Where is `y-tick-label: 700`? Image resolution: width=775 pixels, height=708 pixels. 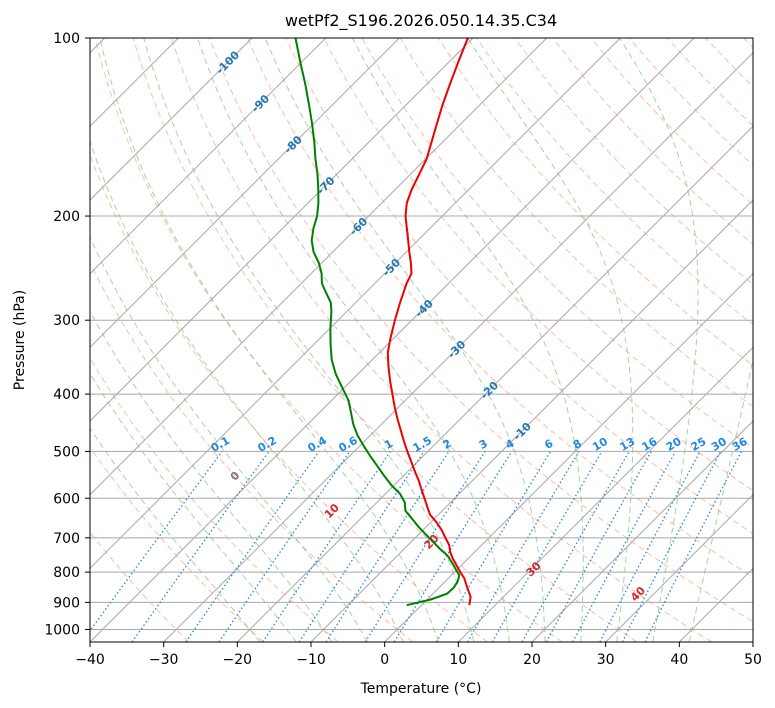 y-tick-label: 700 is located at coordinates (66, 539).